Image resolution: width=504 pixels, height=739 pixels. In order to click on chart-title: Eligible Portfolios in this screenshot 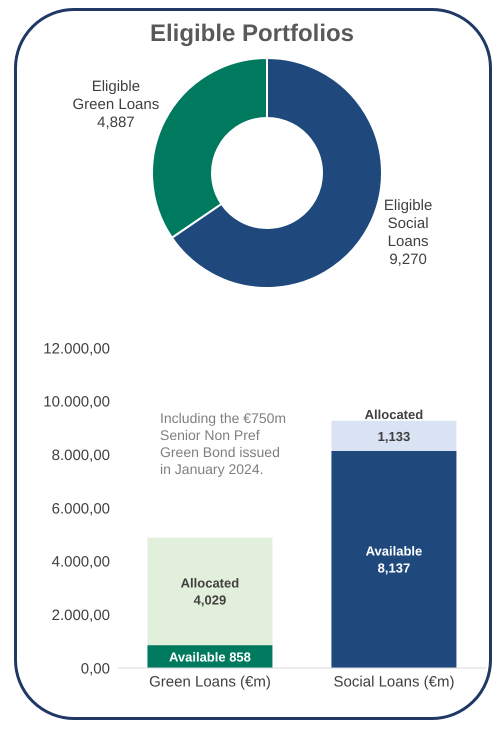, I will do `click(251, 34)`.